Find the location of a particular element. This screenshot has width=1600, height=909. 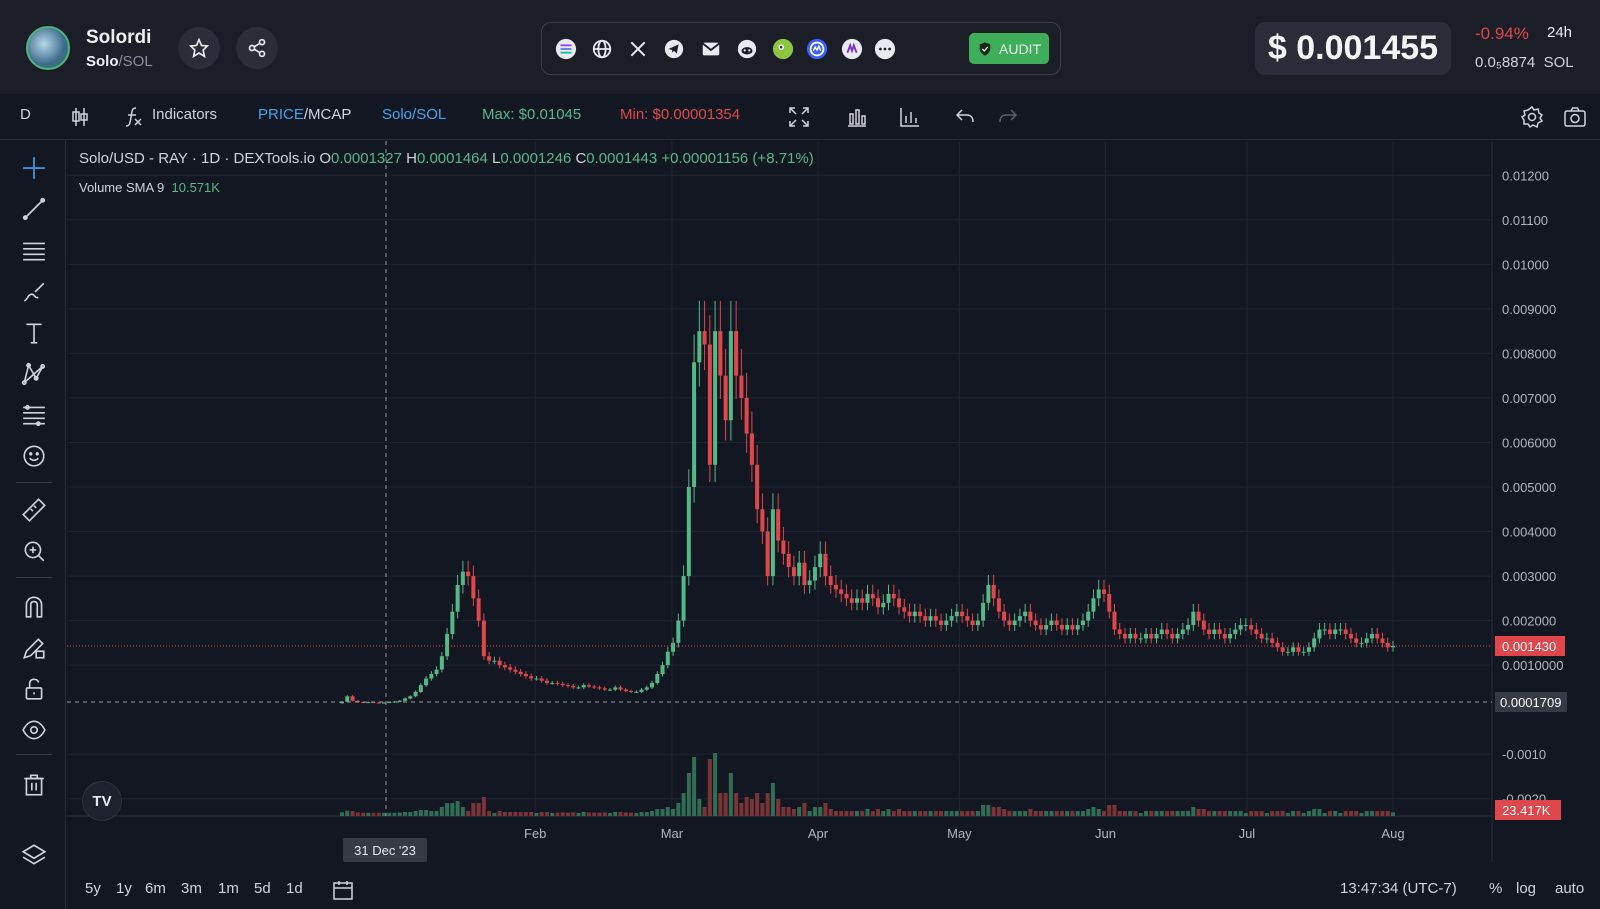

crosshair-icon is located at coordinates (34, 168).